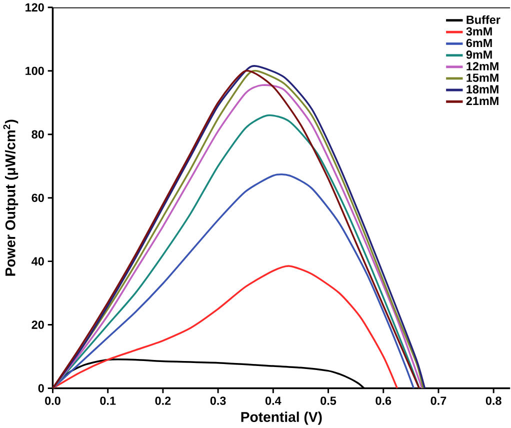 The image size is (511, 428). I want to click on legend-label: 3mM, so click(479, 31).